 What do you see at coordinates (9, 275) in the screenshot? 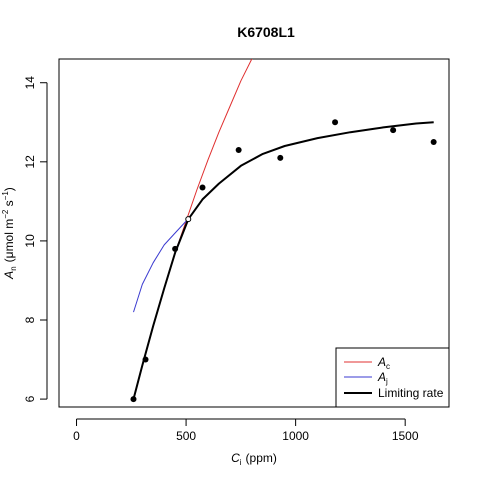
I see `y-axis-label-var: A` at bounding box center [9, 275].